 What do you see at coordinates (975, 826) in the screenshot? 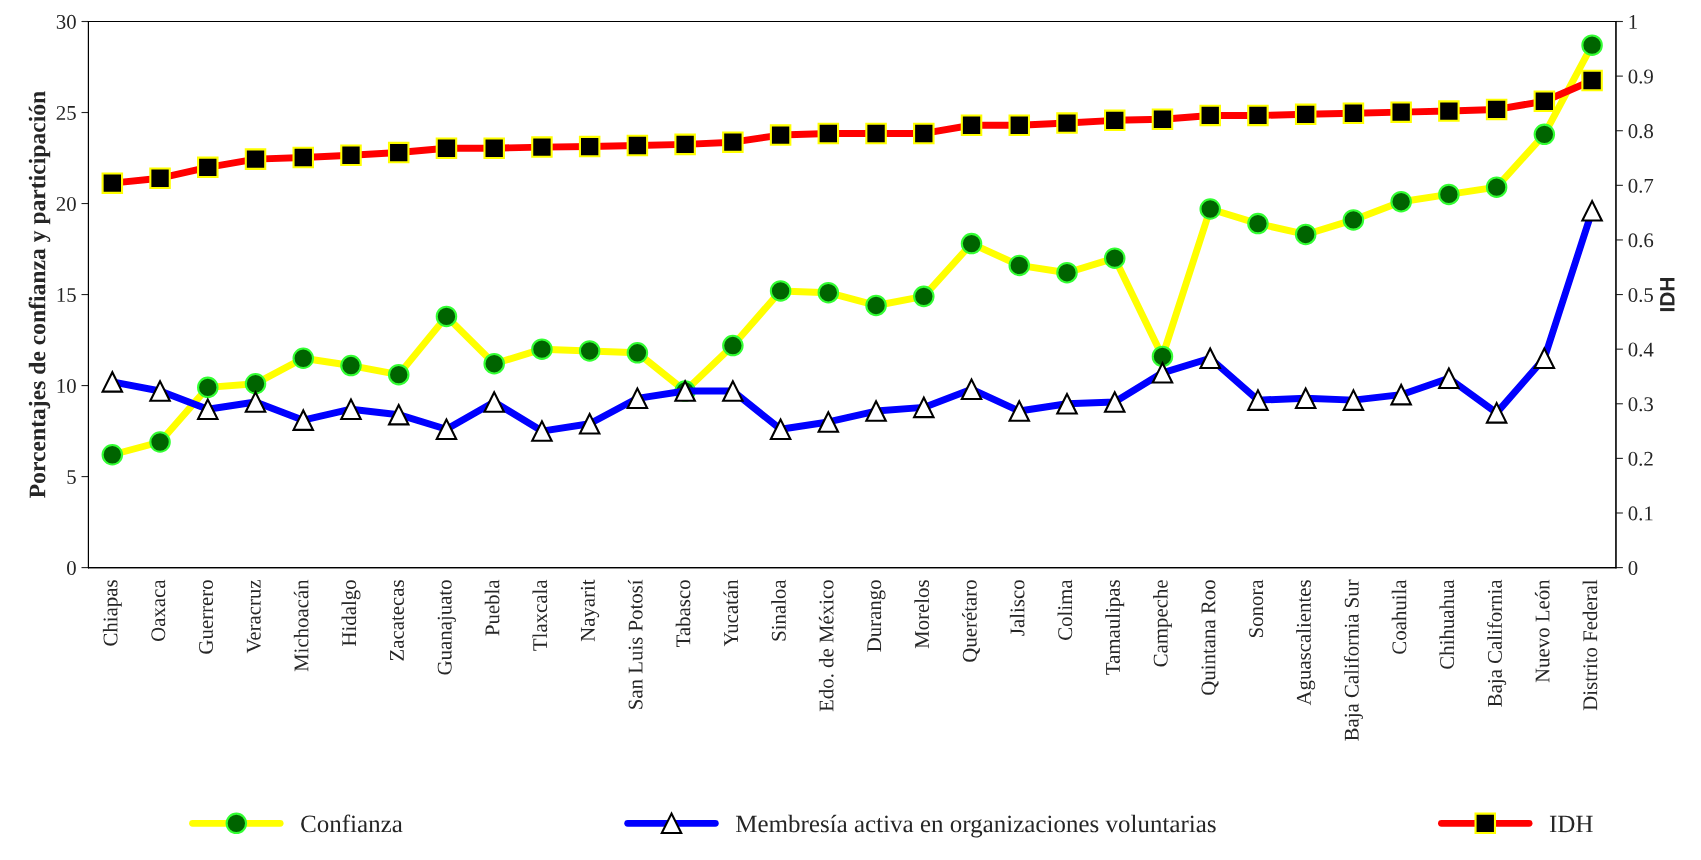
I see `legend-label: Membresía activa en organizaciones voluntarias` at bounding box center [975, 826].